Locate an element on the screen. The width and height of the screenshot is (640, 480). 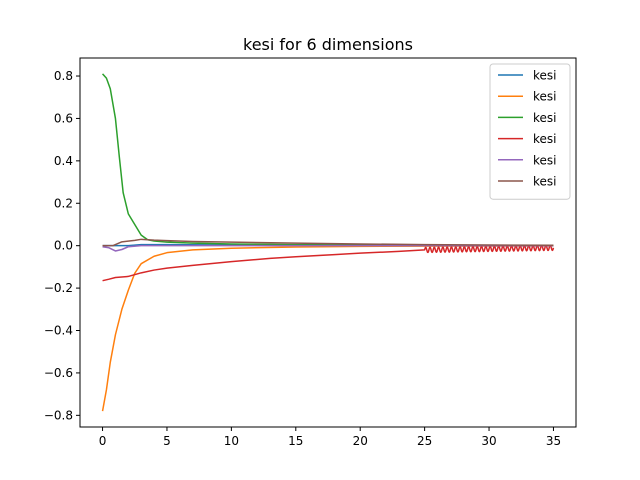
y-tick-label: −0.2 is located at coordinates (58, 288).